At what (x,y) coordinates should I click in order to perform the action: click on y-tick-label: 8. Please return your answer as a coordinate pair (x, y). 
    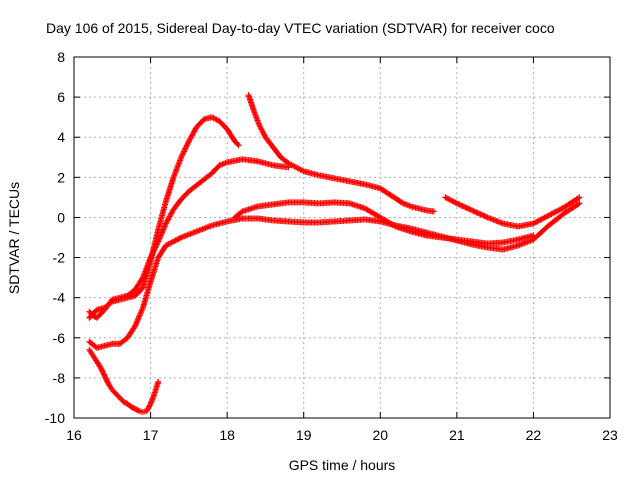
    Looking at the image, I should click on (61, 57).